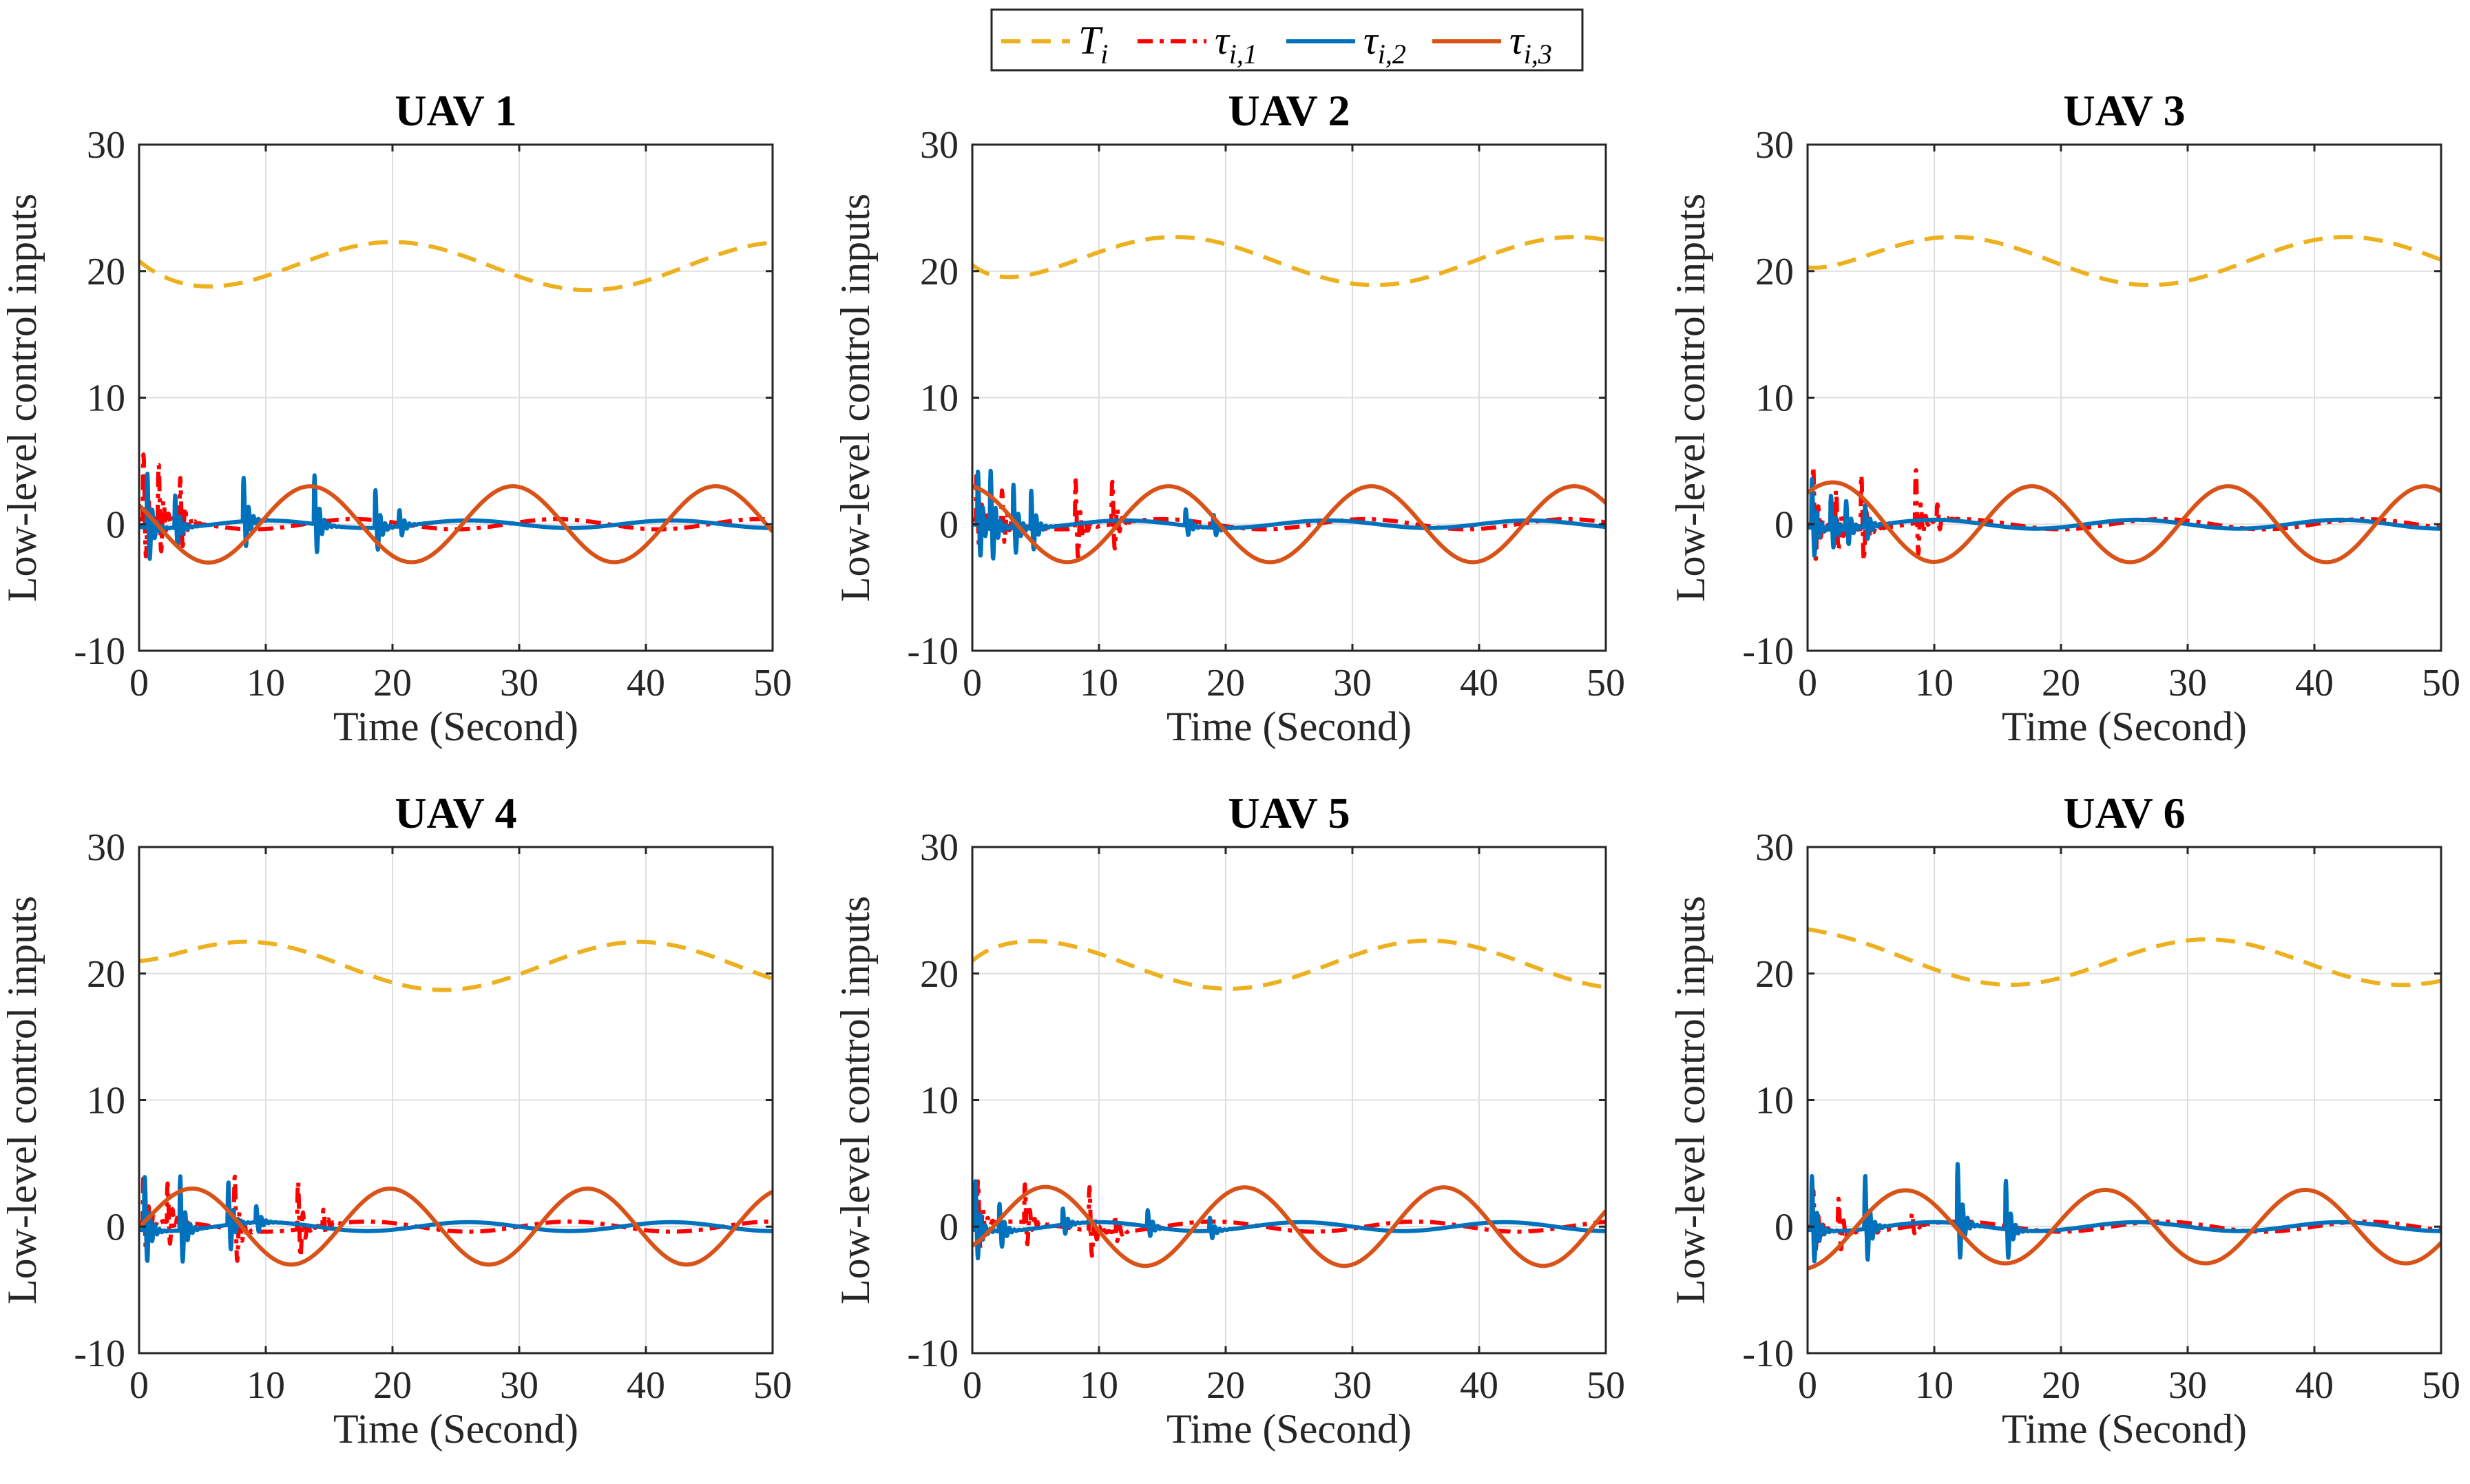 Image resolution: width=2470 pixels, height=1484 pixels. What do you see at coordinates (1093, 44) in the screenshot?
I see `legend-label: Ti` at bounding box center [1093, 44].